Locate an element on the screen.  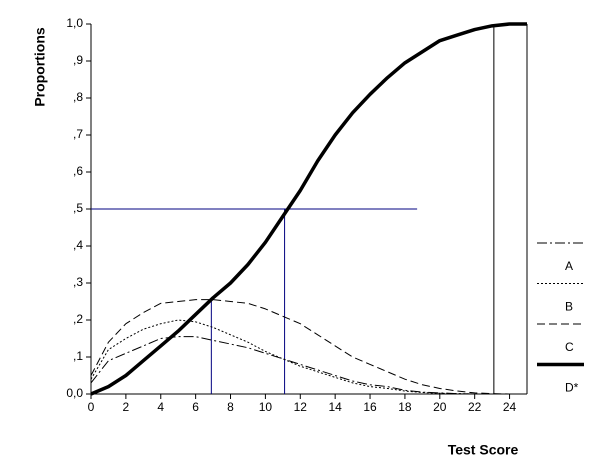
x-tick-label: 0 is located at coordinates (91, 407).